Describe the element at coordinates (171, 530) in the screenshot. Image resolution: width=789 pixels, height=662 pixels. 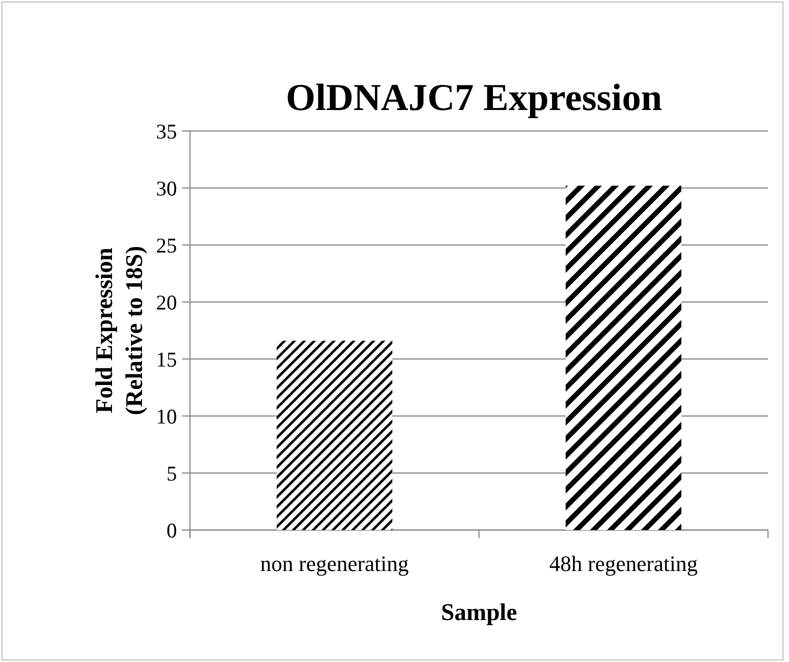
I see `y-tick-label: 0` at that location.